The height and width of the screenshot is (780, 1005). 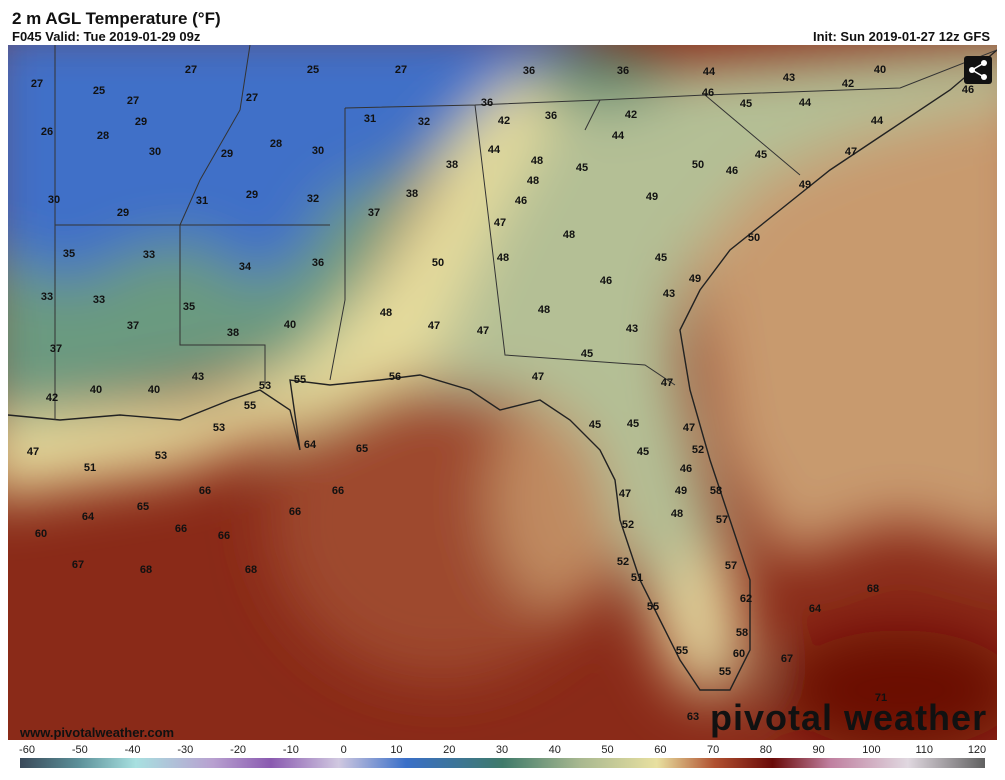 What do you see at coordinates (449, 750) in the screenshot?
I see `colorbar-tick-label: 20` at bounding box center [449, 750].